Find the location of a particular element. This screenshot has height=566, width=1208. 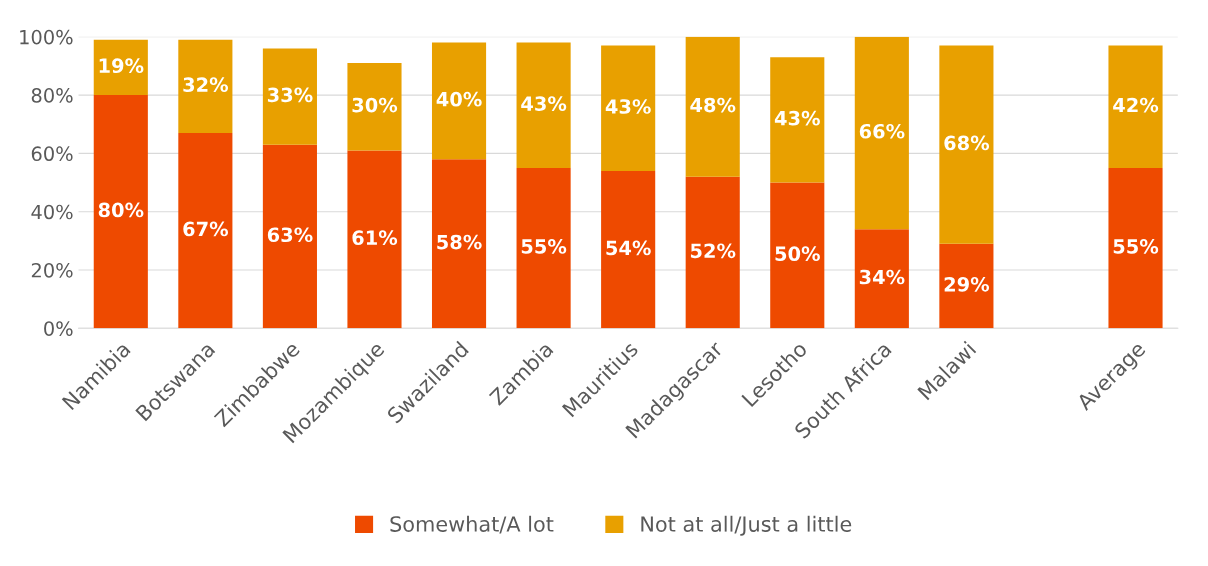

data-label: 34% is located at coordinates (882, 277).